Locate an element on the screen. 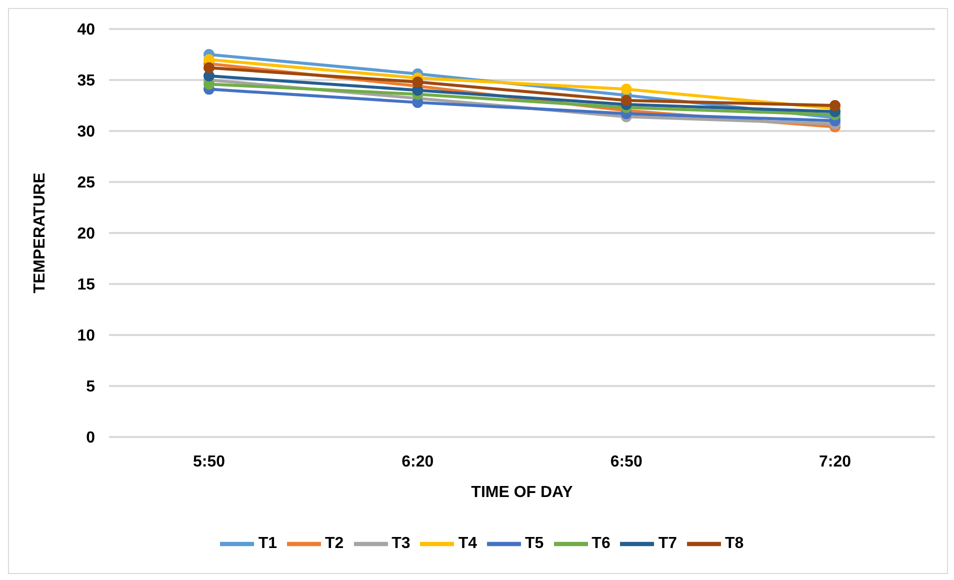 The height and width of the screenshot is (580, 954). x-tick-label: 7:20 is located at coordinates (835, 461).